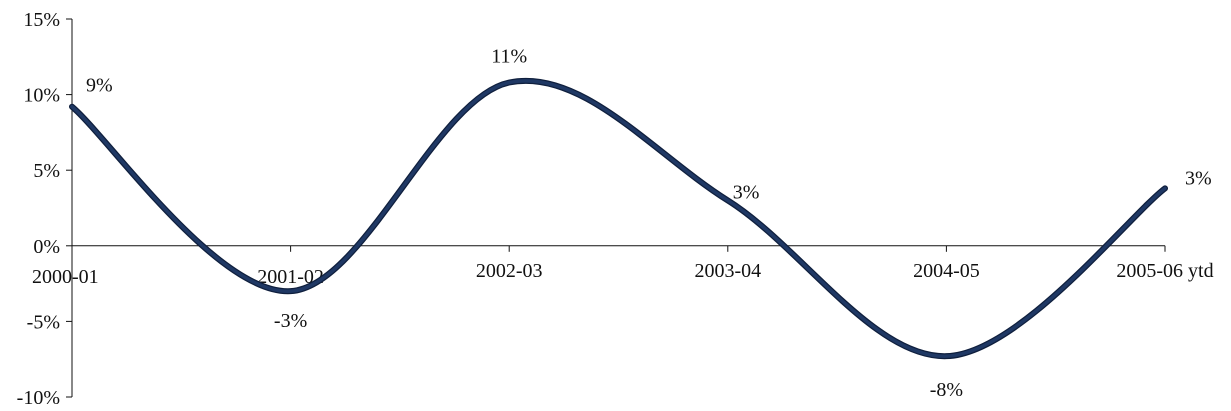 Image resolution: width=1231 pixels, height=411 pixels. What do you see at coordinates (946, 390) in the screenshot?
I see `data-label: -8%` at bounding box center [946, 390].